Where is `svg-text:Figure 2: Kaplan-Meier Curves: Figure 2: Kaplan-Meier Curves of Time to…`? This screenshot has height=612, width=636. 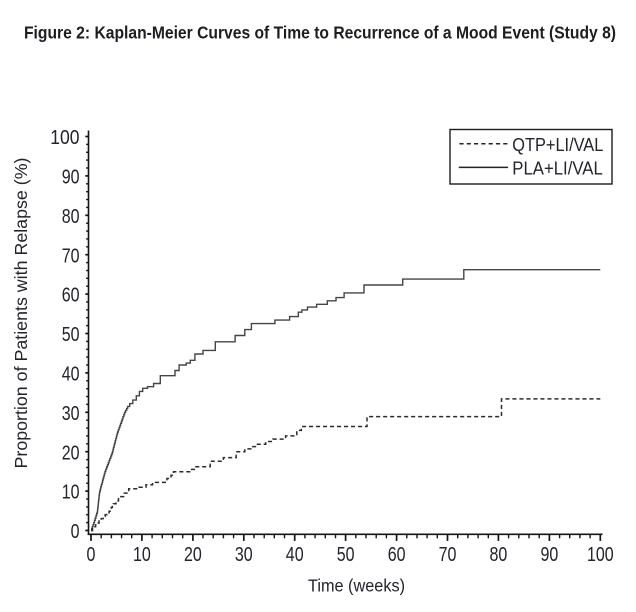 svg-text:Figure 2: Kaplan-Meier Curves: Figure 2: Kaplan-Meier Curves of Time to… is located at coordinates (320, 33).